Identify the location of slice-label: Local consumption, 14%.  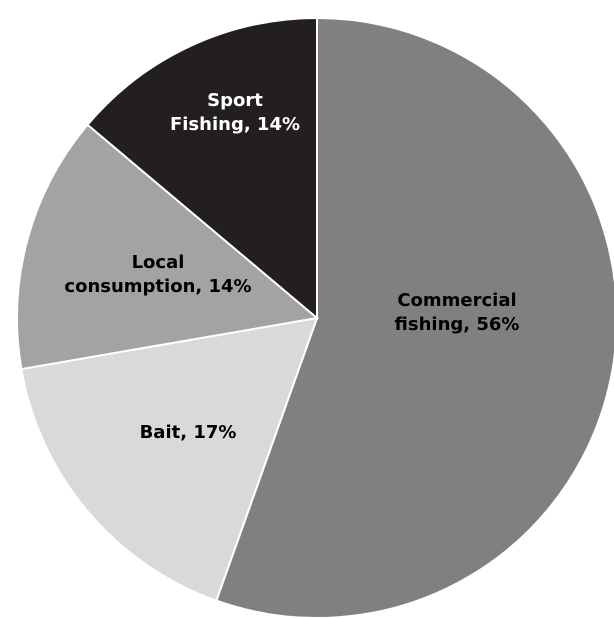
(157, 274).